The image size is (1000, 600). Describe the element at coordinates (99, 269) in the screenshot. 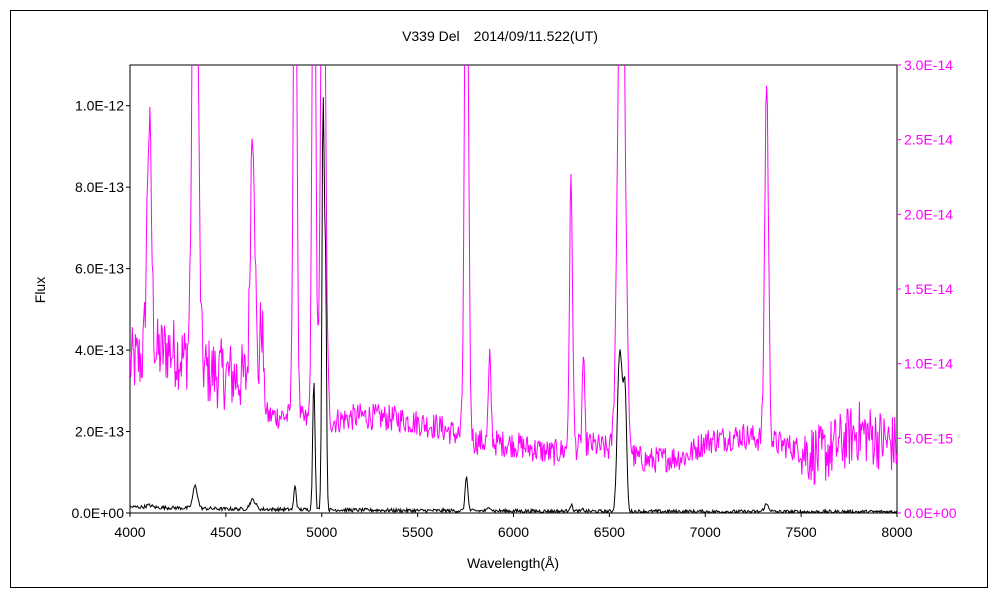

I see `left-tick-label: 6.0E-13` at that location.